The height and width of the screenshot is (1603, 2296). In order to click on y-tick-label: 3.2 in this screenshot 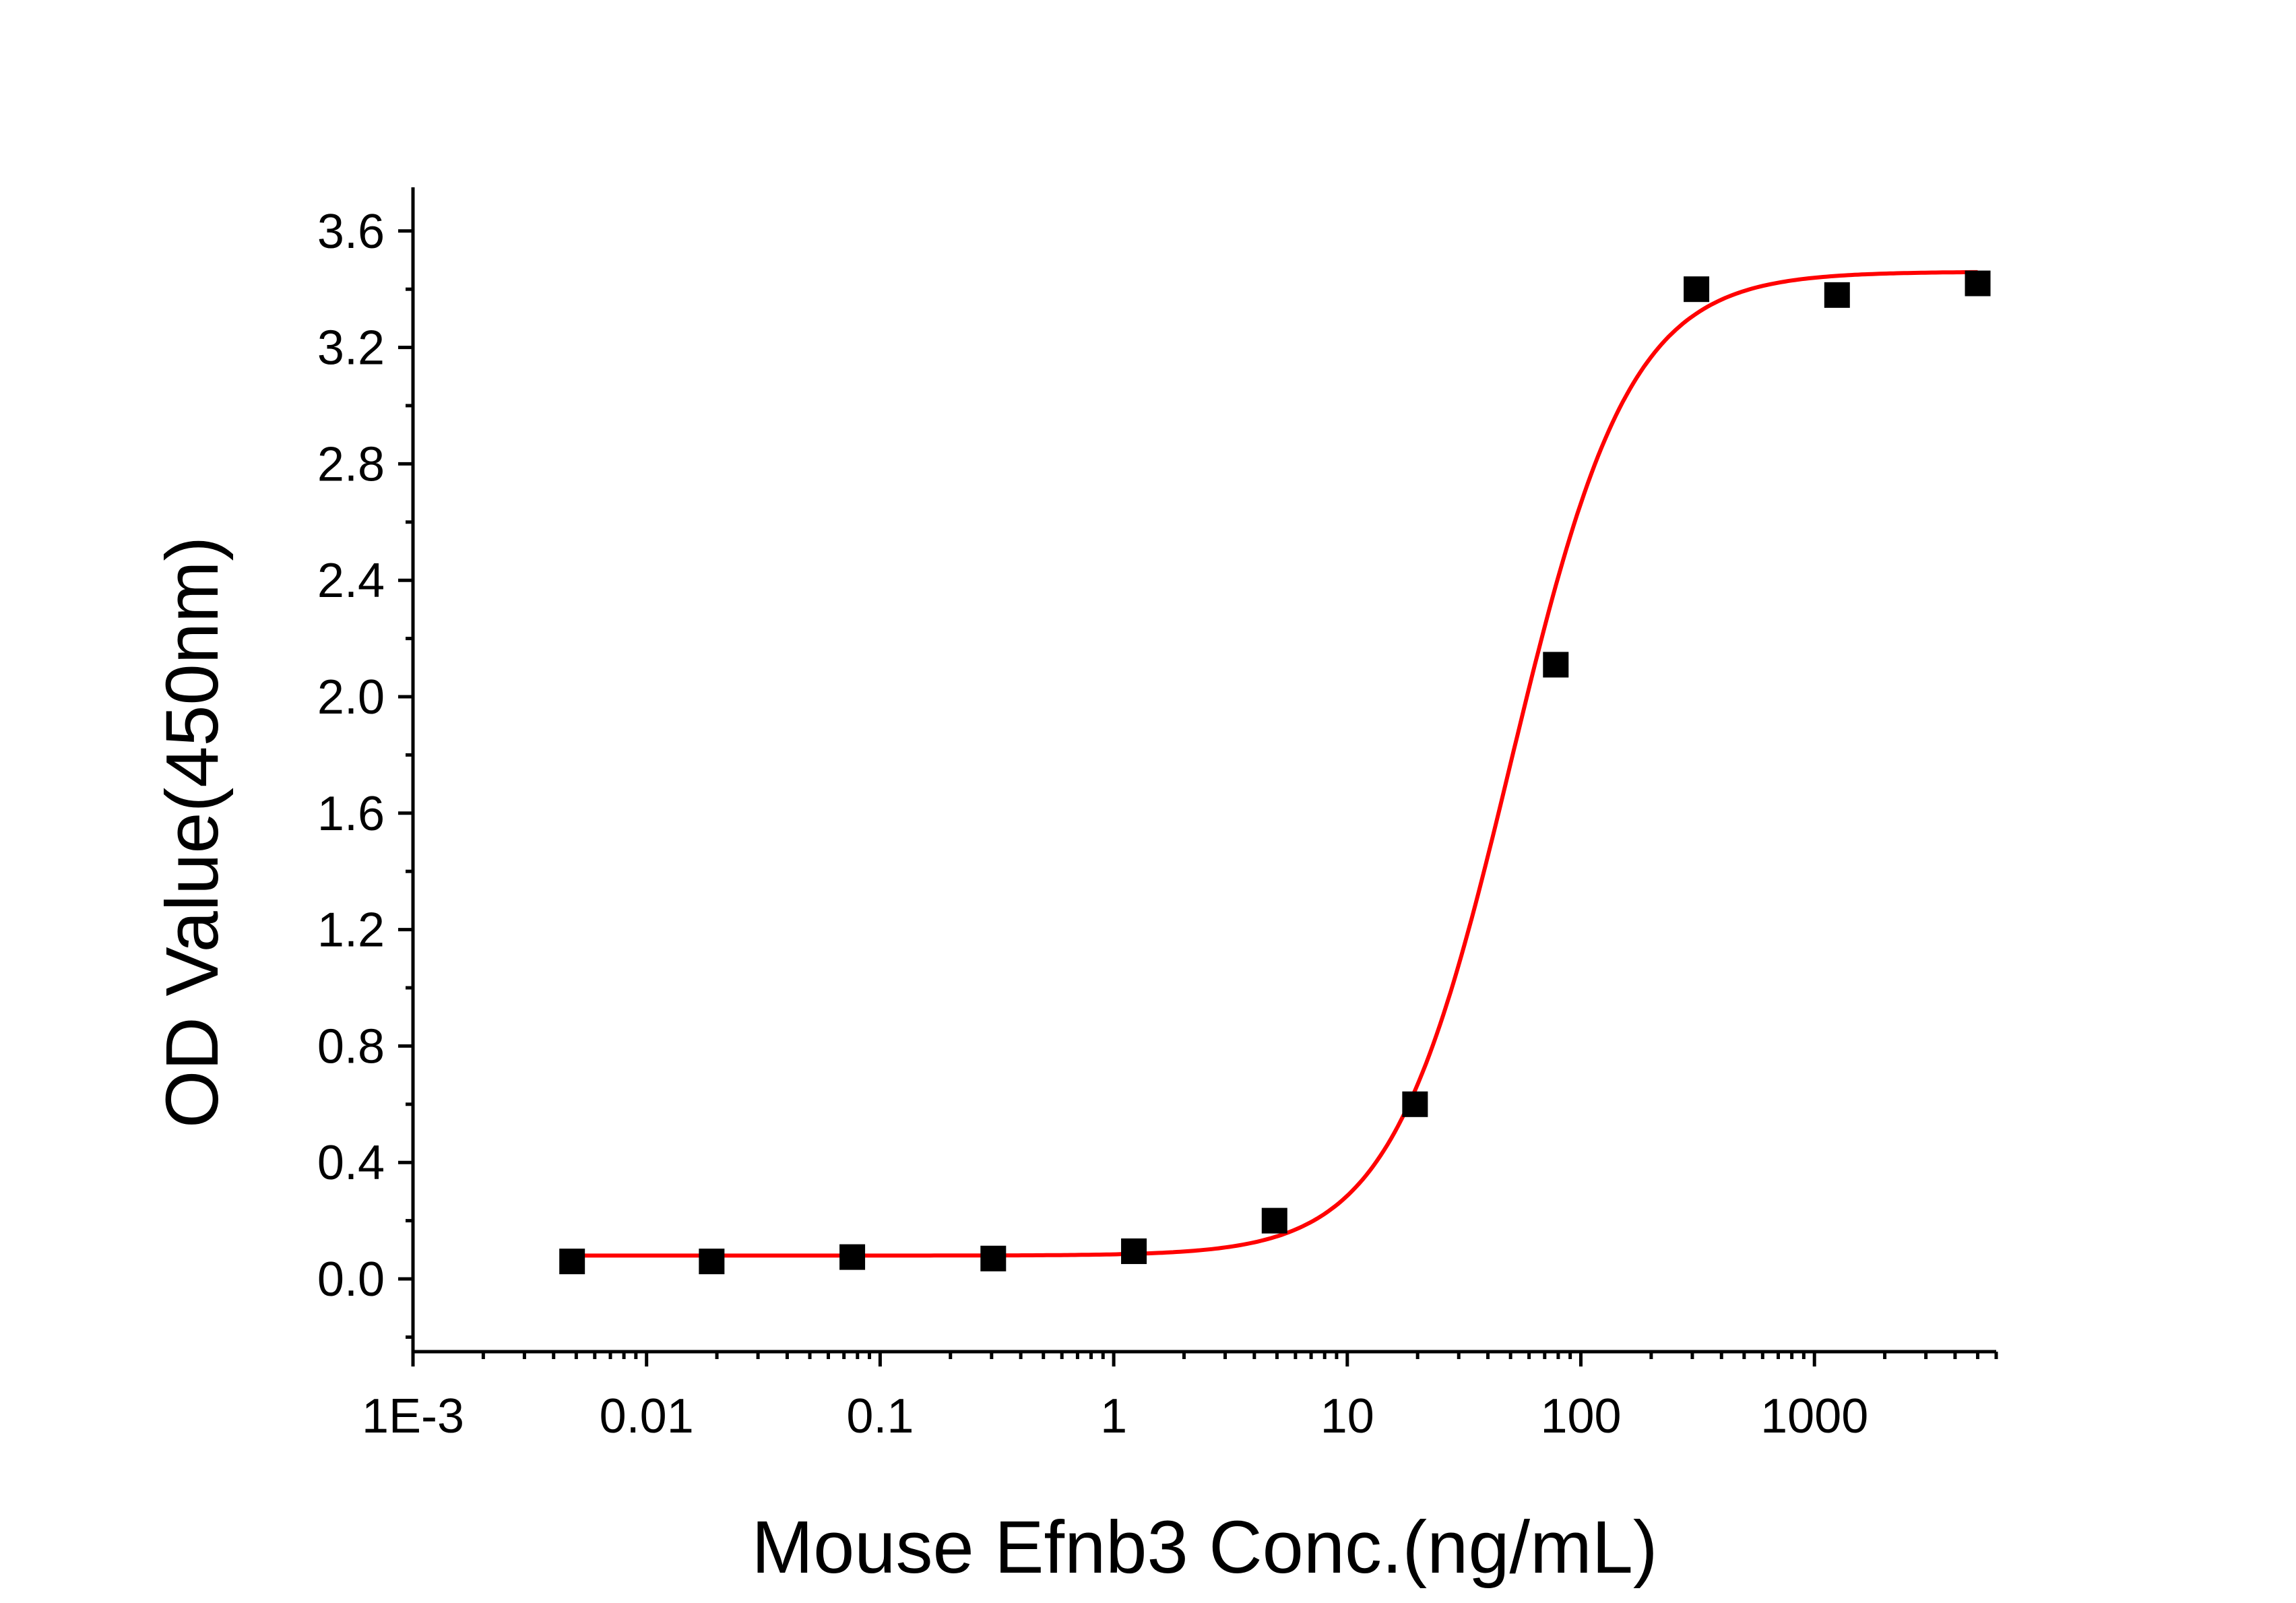, I will do `click(351, 348)`.